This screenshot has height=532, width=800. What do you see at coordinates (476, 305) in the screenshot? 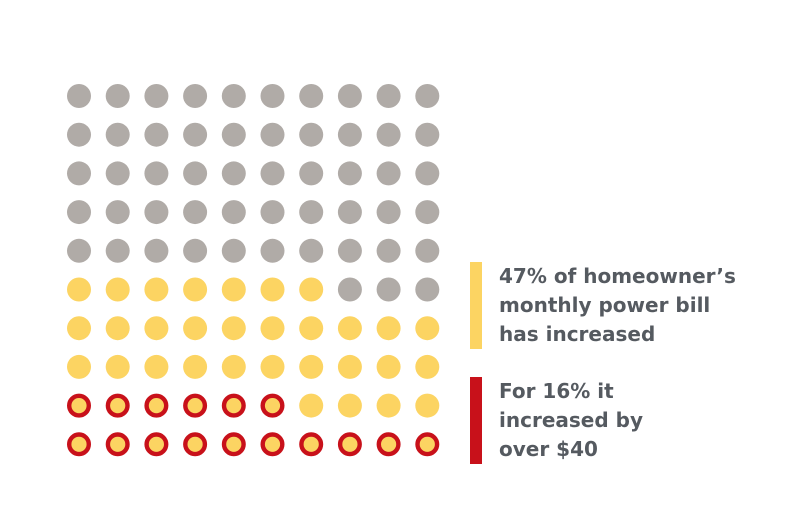
I see `legend-swatch-yellow` at bounding box center [476, 305].